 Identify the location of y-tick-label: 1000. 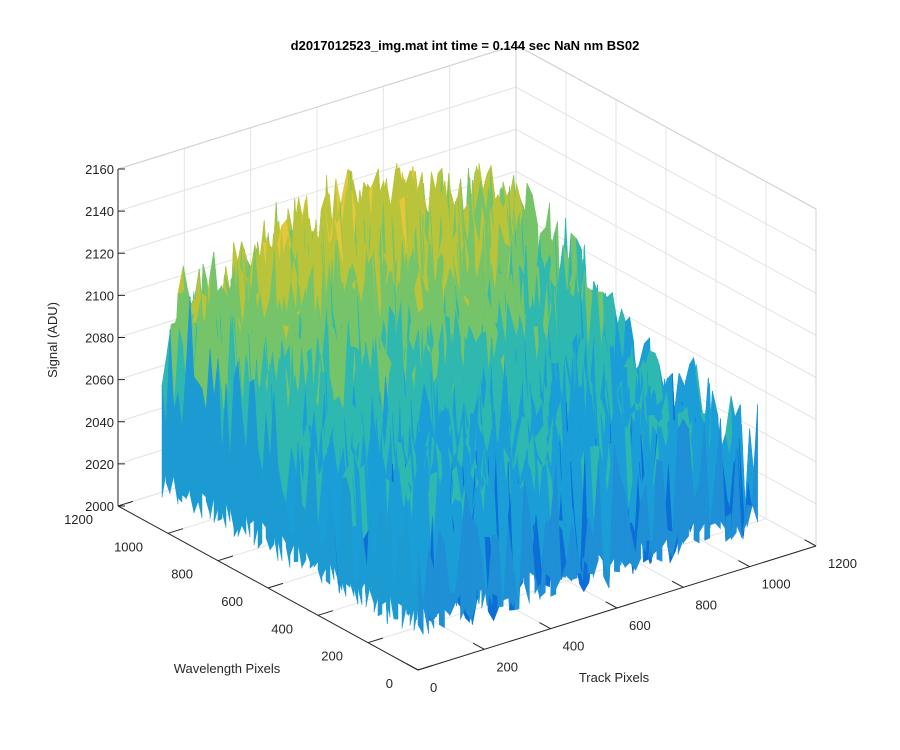
(128, 546).